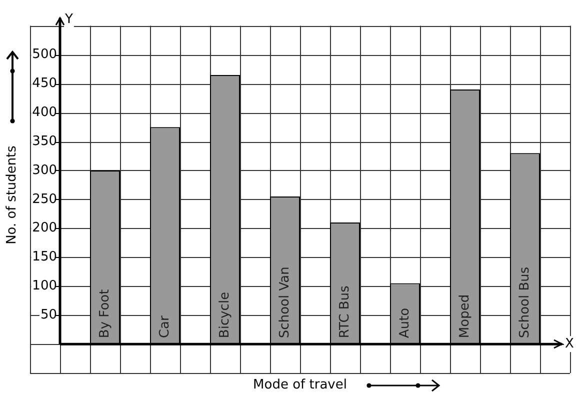  Describe the element at coordinates (344, 311) in the screenshot. I see `x-tick-label: RTC Bus` at that location.